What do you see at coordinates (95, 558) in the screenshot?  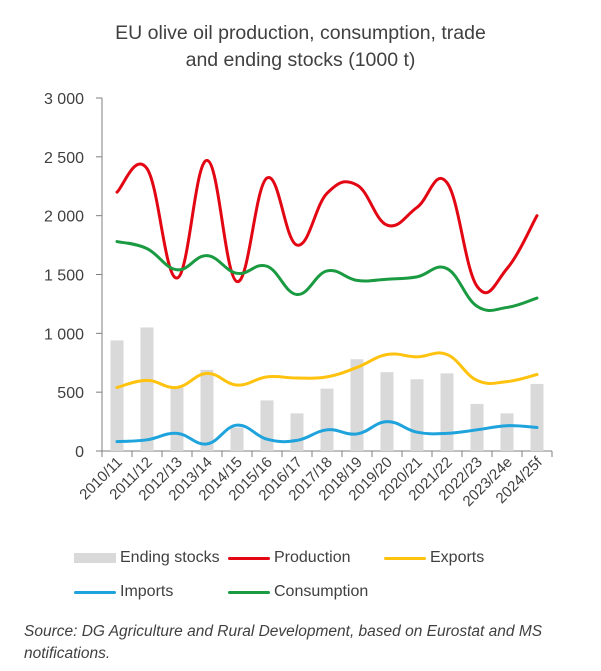 I see `legend-swatch-ending-stocks` at bounding box center [95, 558].